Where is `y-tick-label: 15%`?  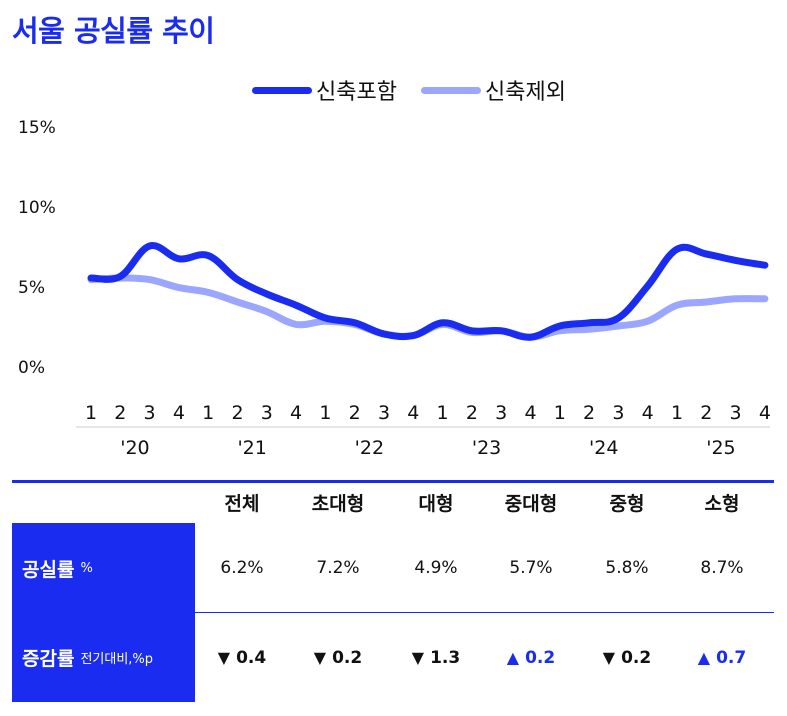
y-tick-label: 15% is located at coordinates (37, 128).